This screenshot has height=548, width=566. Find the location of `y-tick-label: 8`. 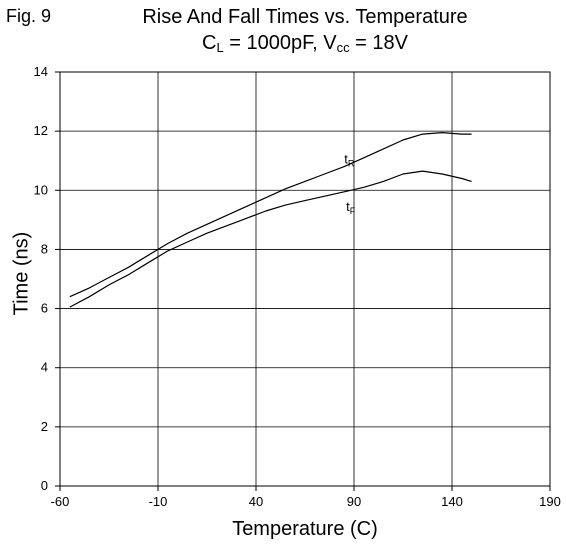

y-tick-label: 8 is located at coordinates (44, 248).